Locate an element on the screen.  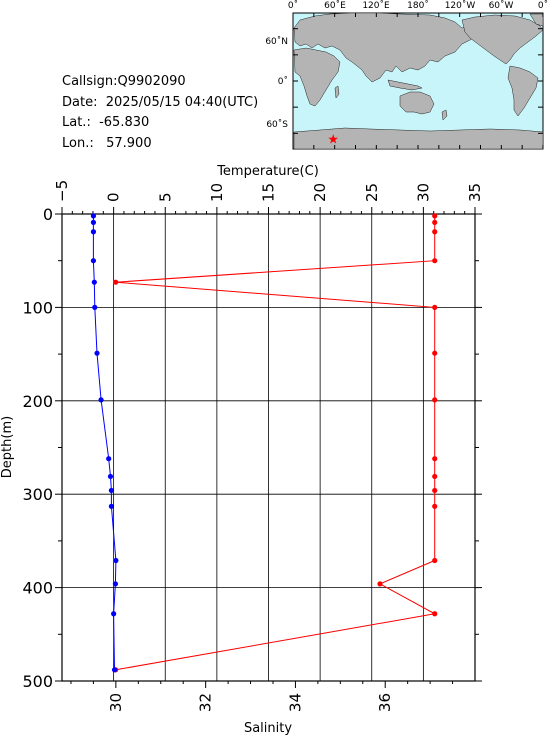
temperature-tick-label: 35 is located at coordinates (475, 192).